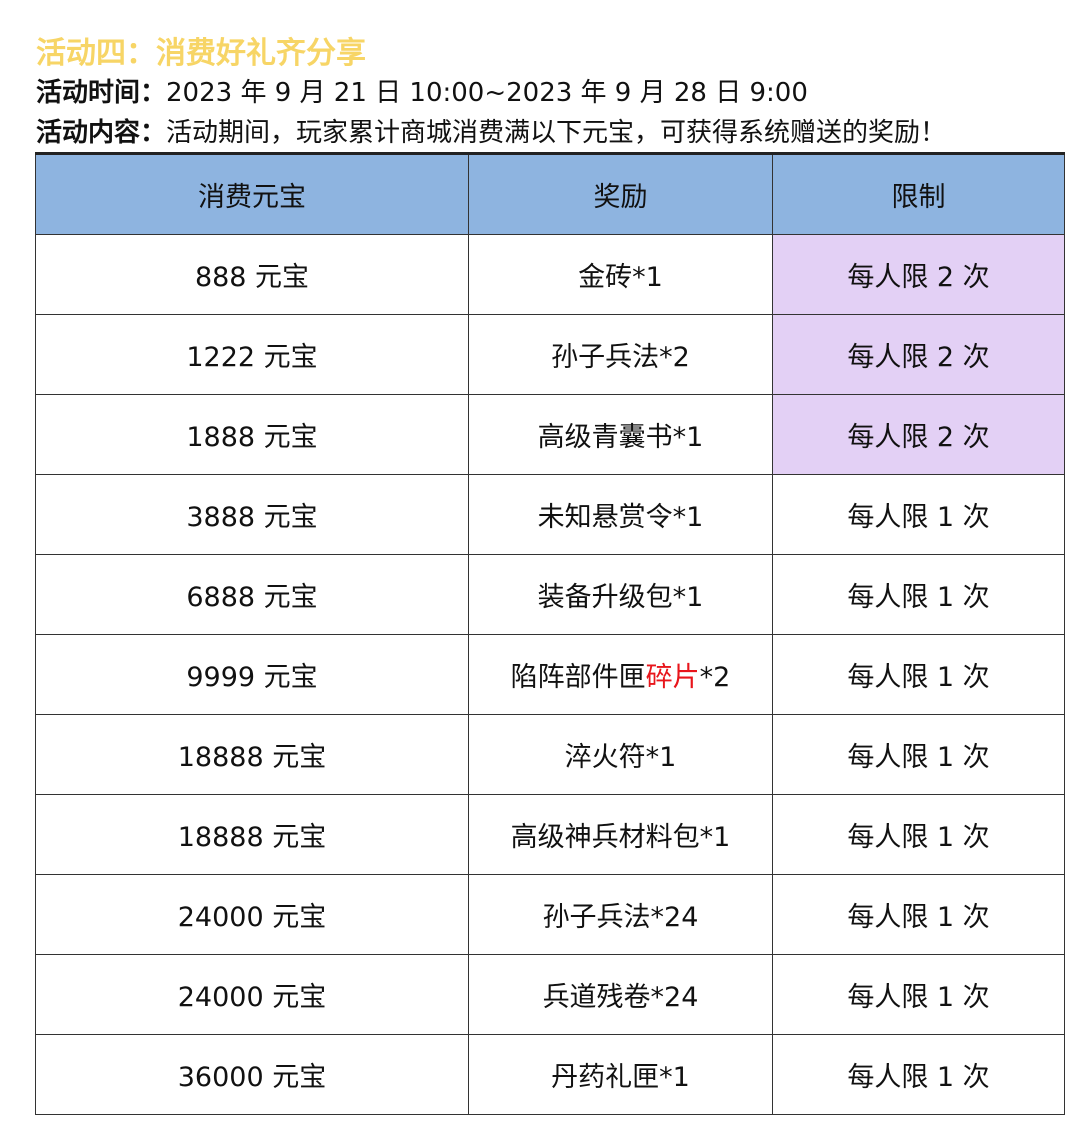  I want to click on table-row: 24000 元宝 孙子兵法*24 每人限 1 次, so click(550, 914).